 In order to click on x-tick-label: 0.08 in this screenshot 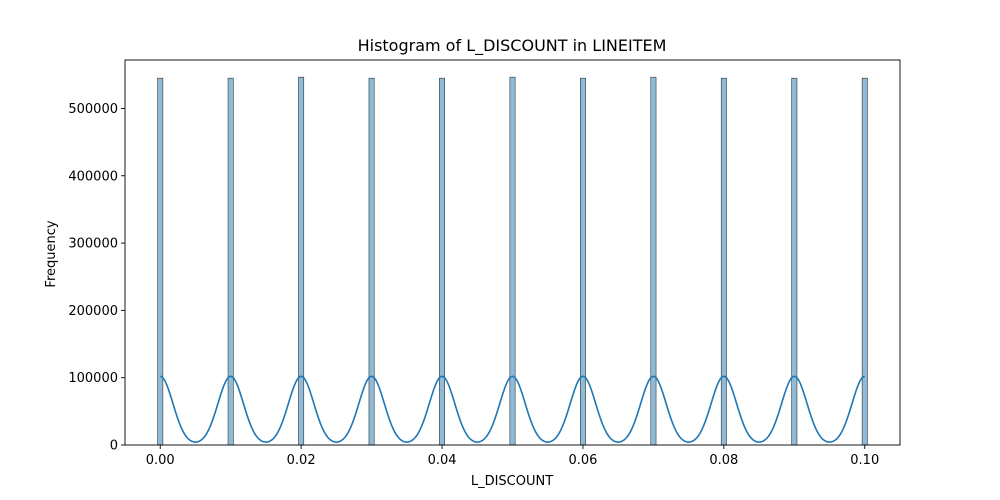, I will do `click(723, 460)`.